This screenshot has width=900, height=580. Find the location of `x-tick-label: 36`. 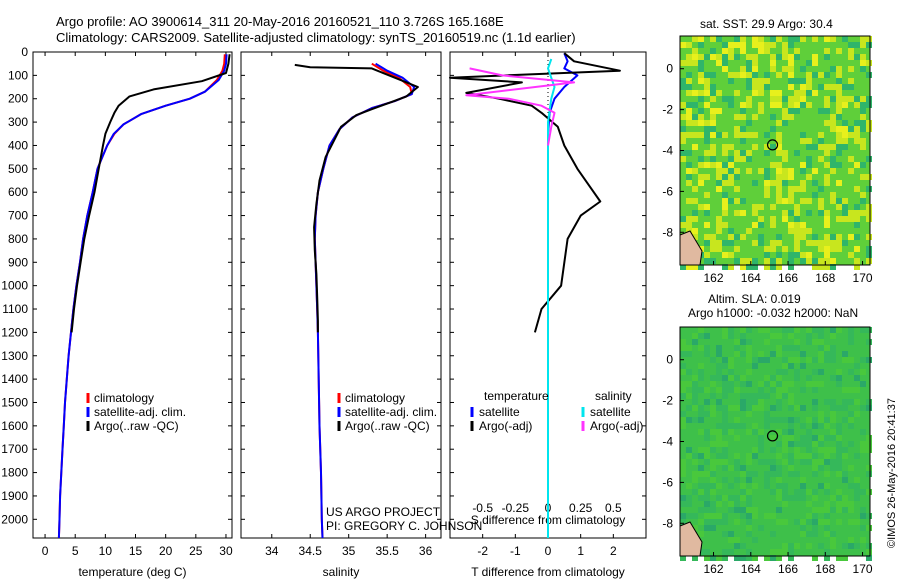

x-tick-label: 36 is located at coordinates (426, 551).